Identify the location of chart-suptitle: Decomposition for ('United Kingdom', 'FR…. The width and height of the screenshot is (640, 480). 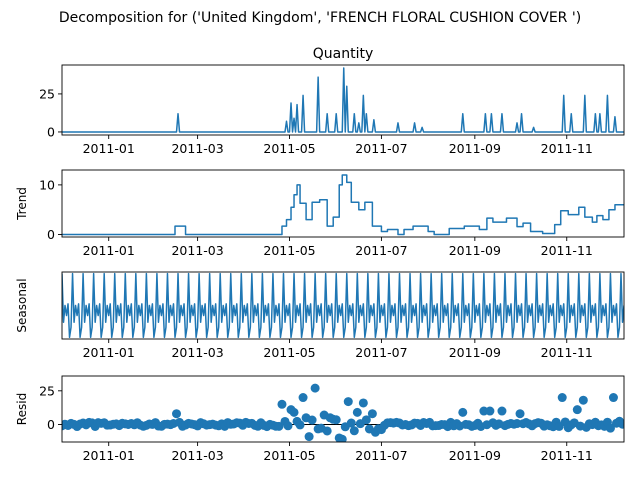
(320, 18).